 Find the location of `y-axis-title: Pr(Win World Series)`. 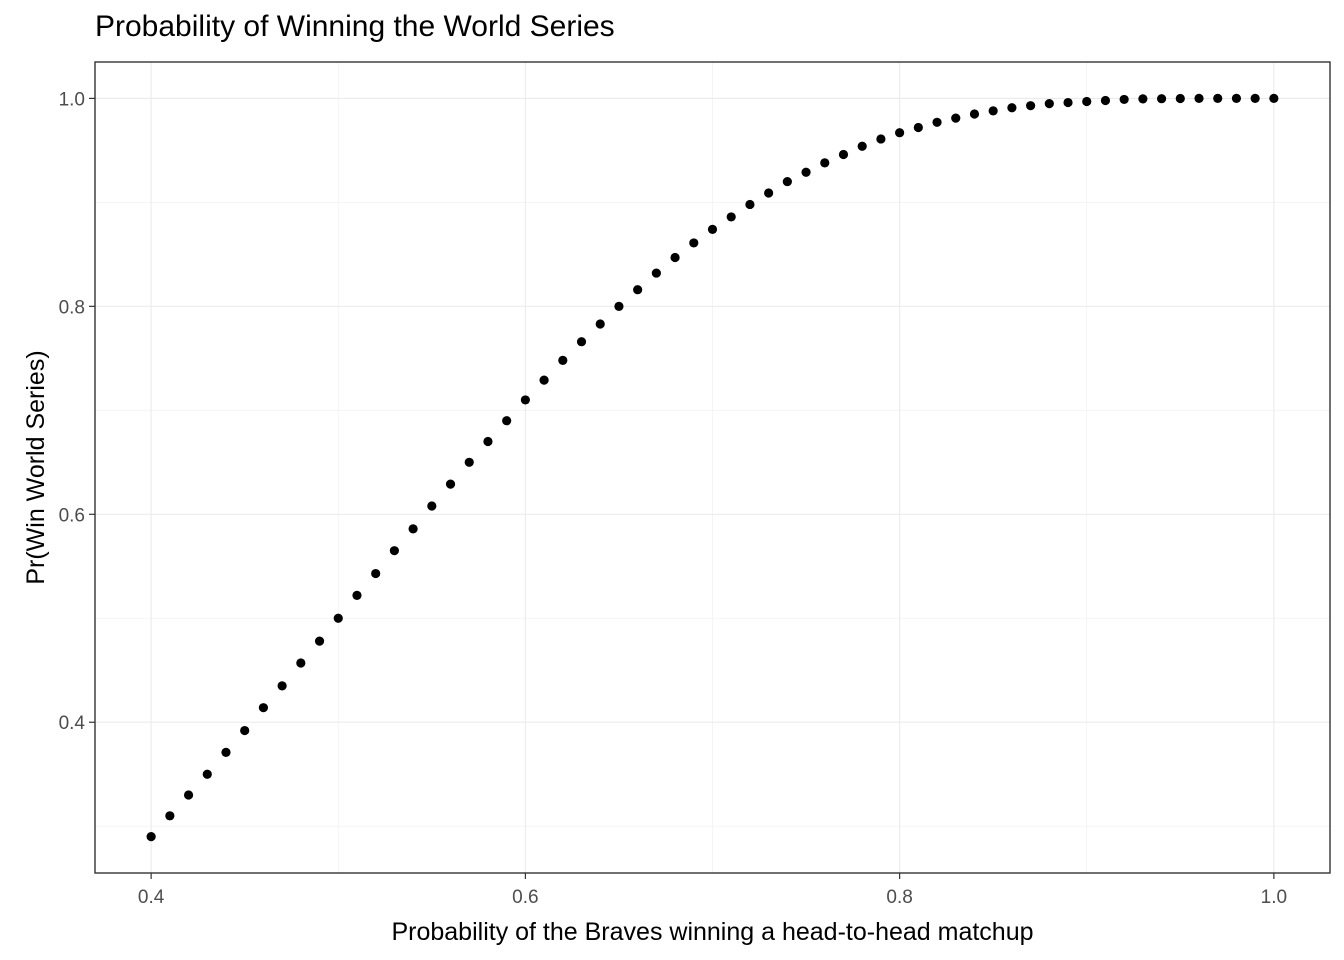

y-axis-title: Pr(Win World Series) is located at coordinates (36, 467).